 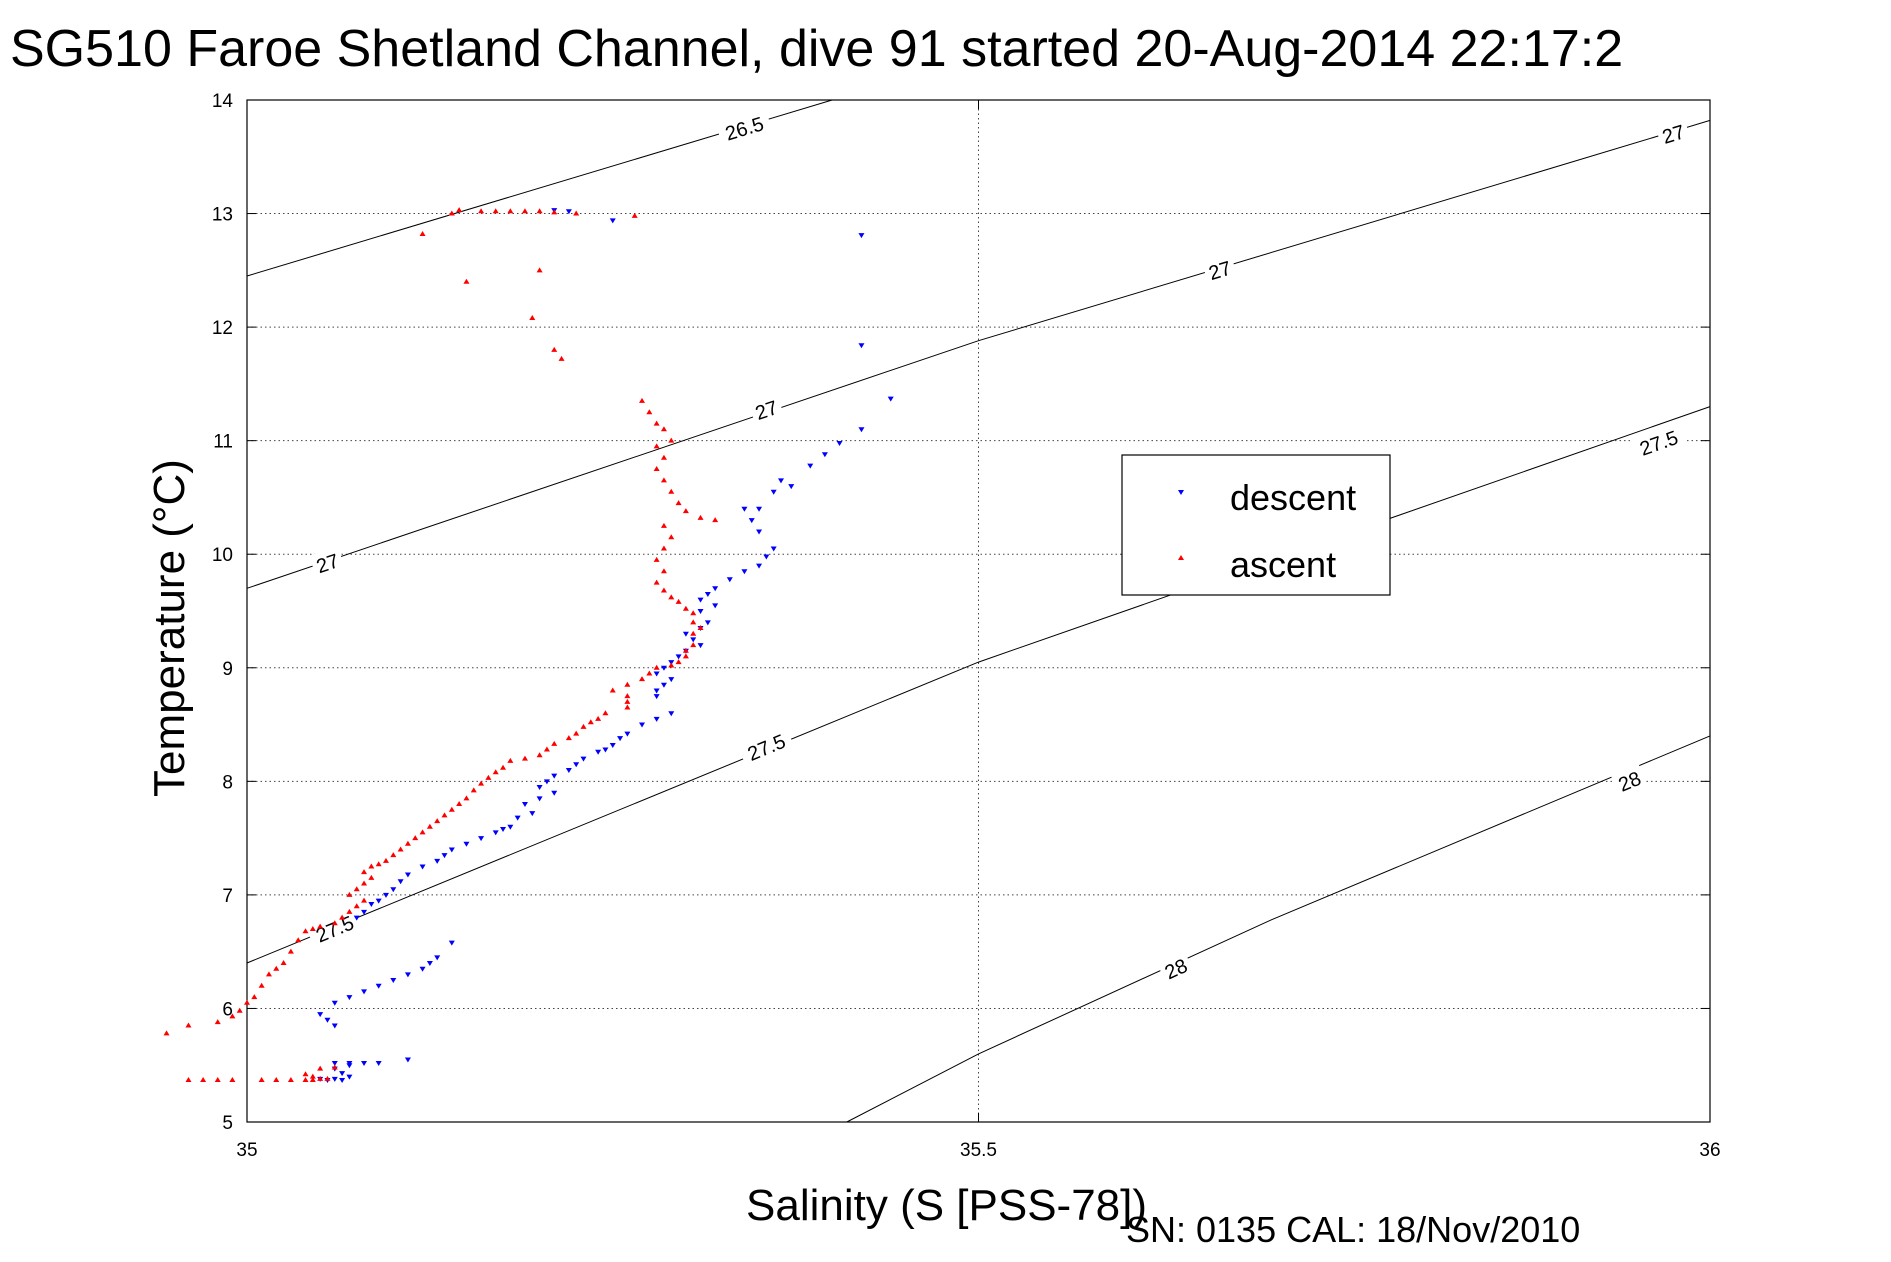 I want to click on y-tick-label: 13, so click(x=222, y=215).